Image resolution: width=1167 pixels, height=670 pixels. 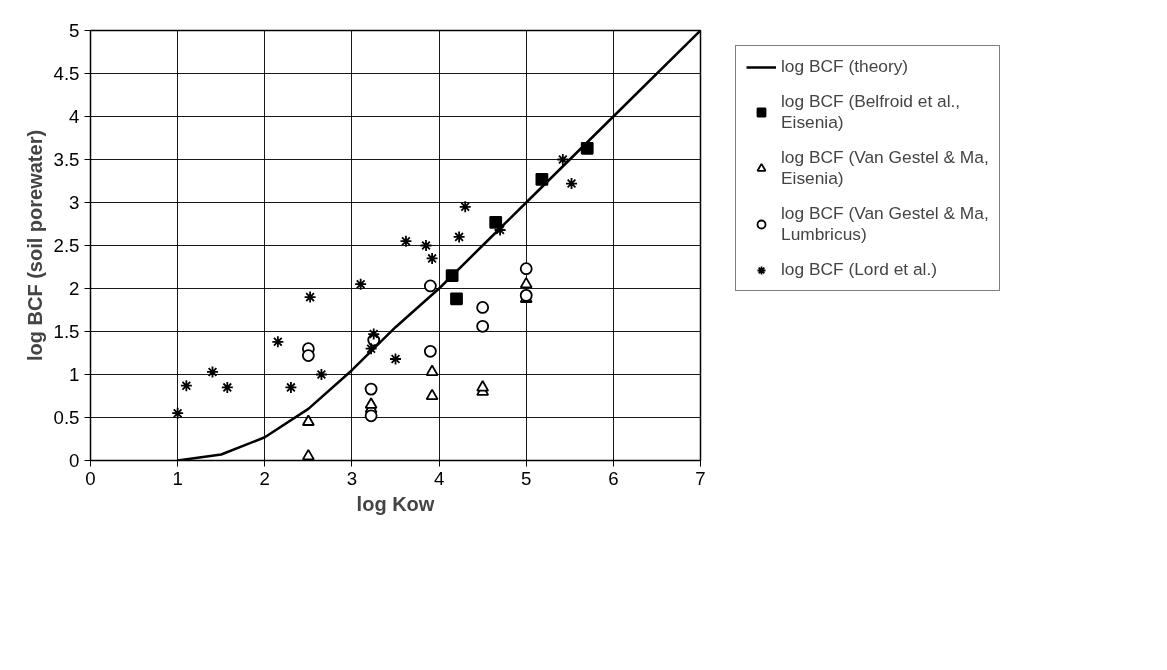 What do you see at coordinates (90, 478) in the screenshot?
I see `x-tick-label: 0` at bounding box center [90, 478].